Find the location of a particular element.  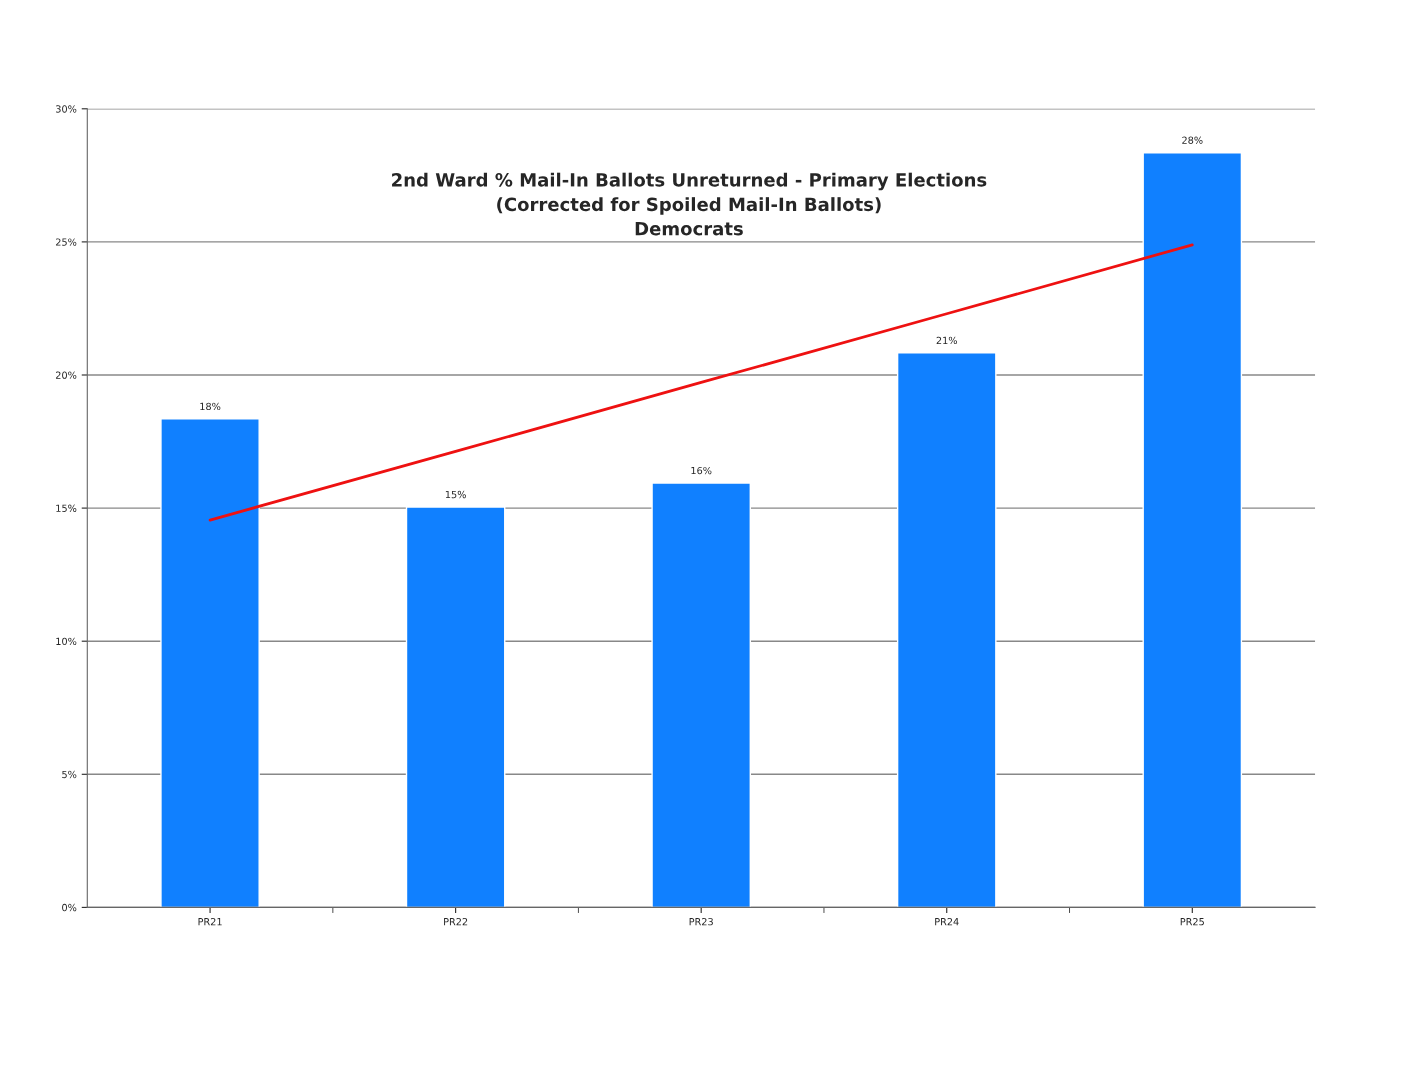

y-tick-label: 30% is located at coordinates (66, 109).